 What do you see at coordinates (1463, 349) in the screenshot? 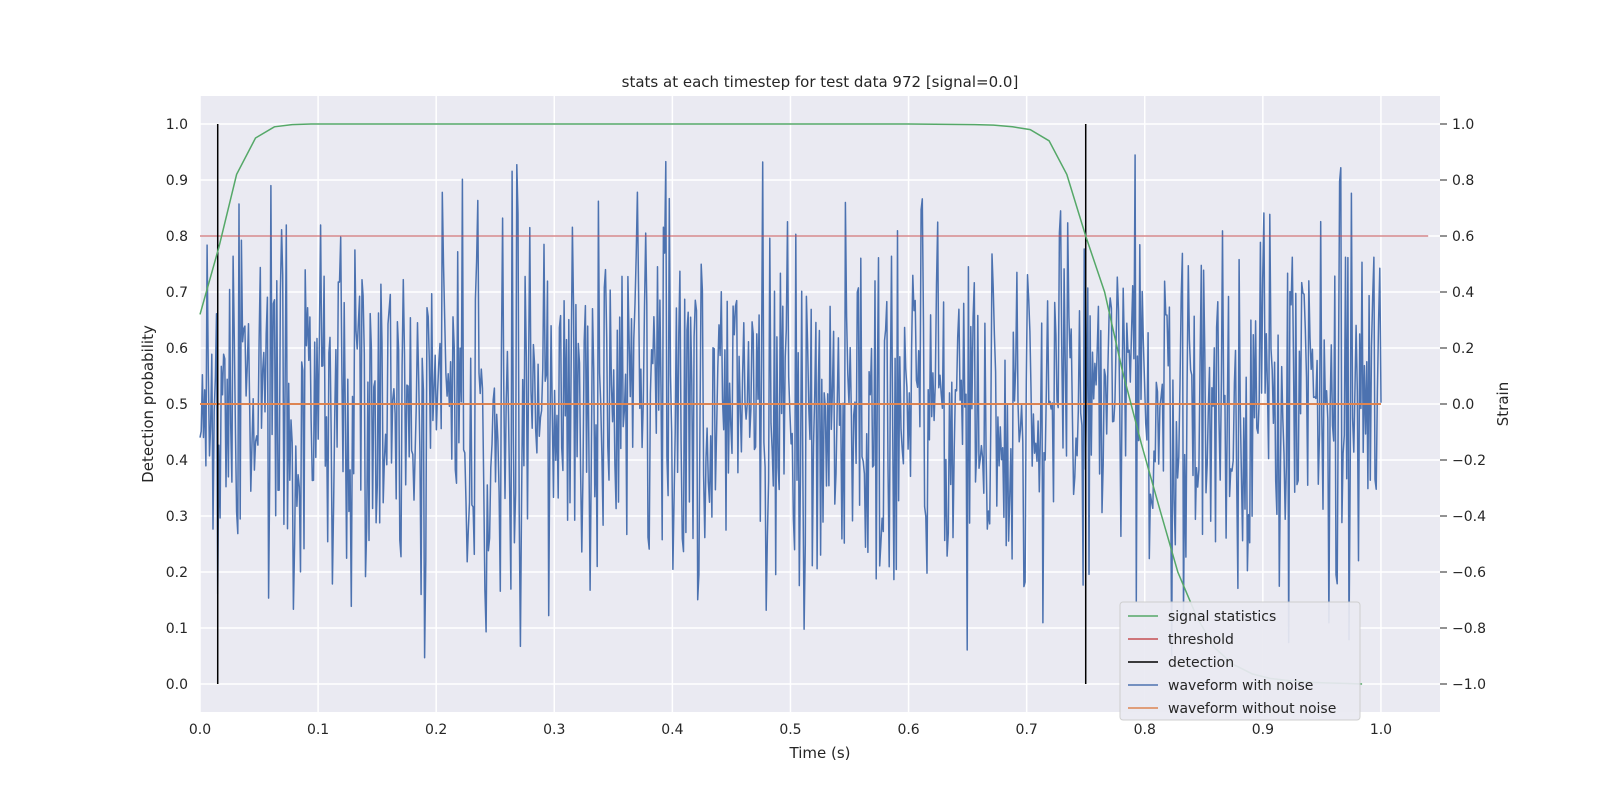
I see `y-right-tick-label: 0.2` at bounding box center [1463, 349].